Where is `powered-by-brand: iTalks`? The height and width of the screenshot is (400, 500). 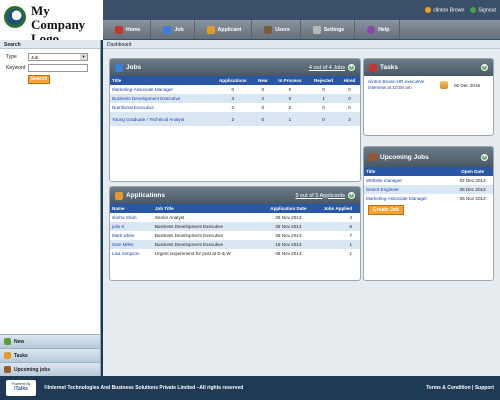 powered-by-brand: iTalks is located at coordinates (21, 389).